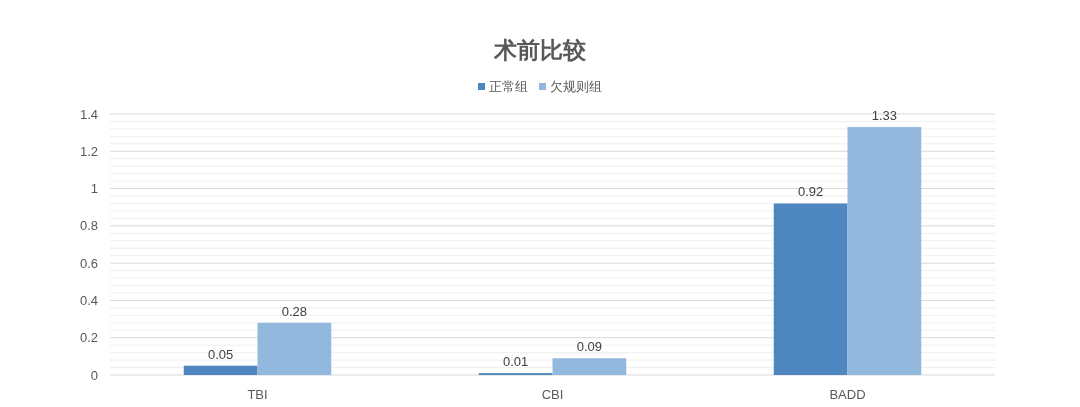  Describe the element at coordinates (220, 354) in the screenshot. I see `data-label: 0.05` at that location.